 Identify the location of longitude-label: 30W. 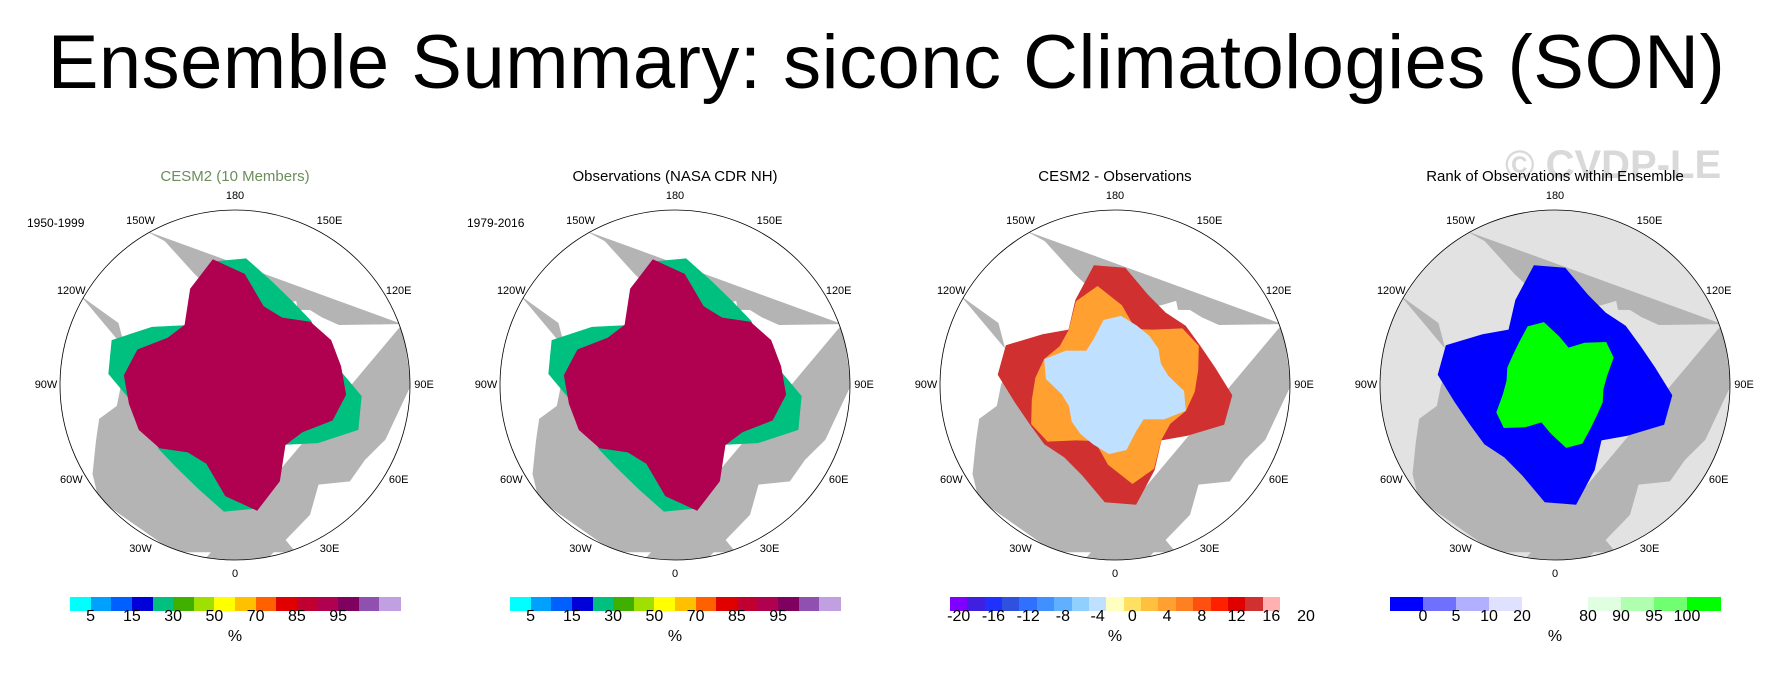
(1020, 548).